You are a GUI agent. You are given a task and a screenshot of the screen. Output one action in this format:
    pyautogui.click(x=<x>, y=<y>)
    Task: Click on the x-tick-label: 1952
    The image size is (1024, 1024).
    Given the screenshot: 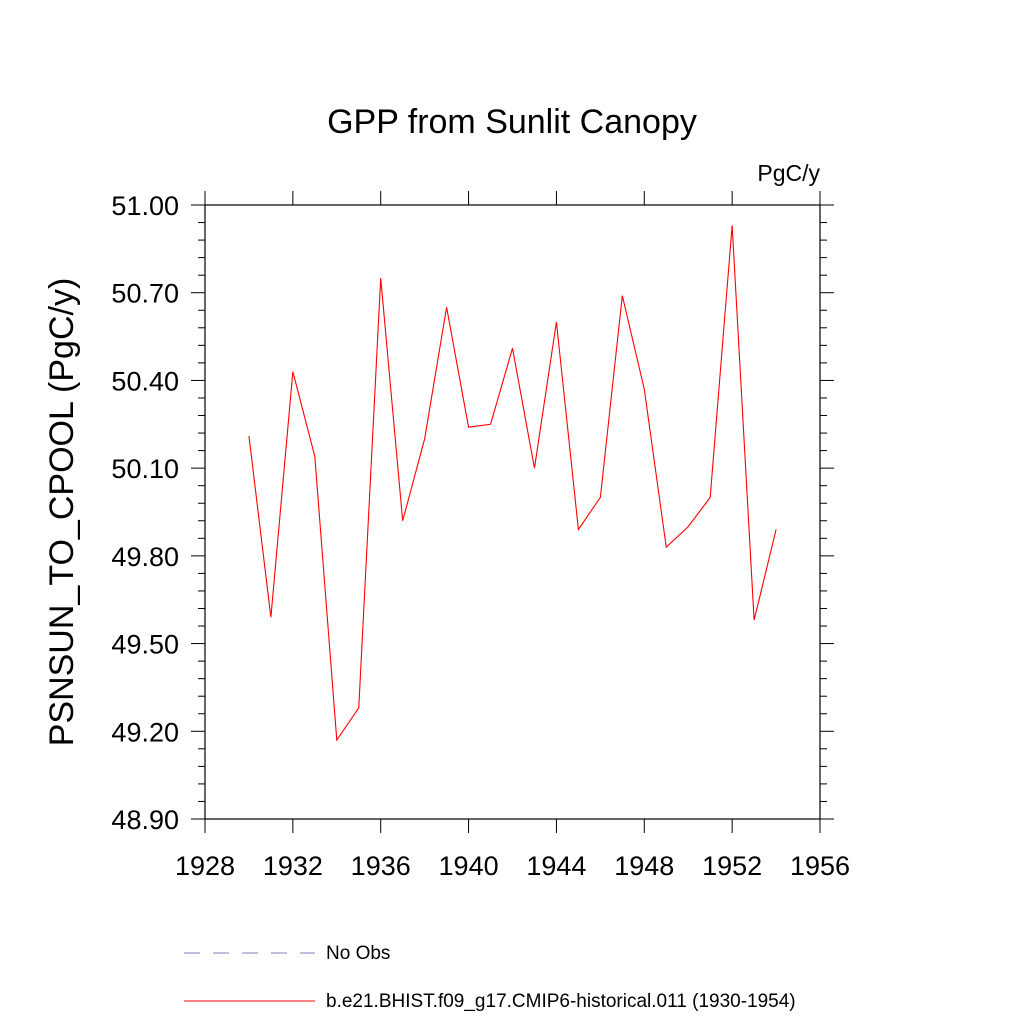 What is the action you would take?
    pyautogui.click(x=732, y=866)
    